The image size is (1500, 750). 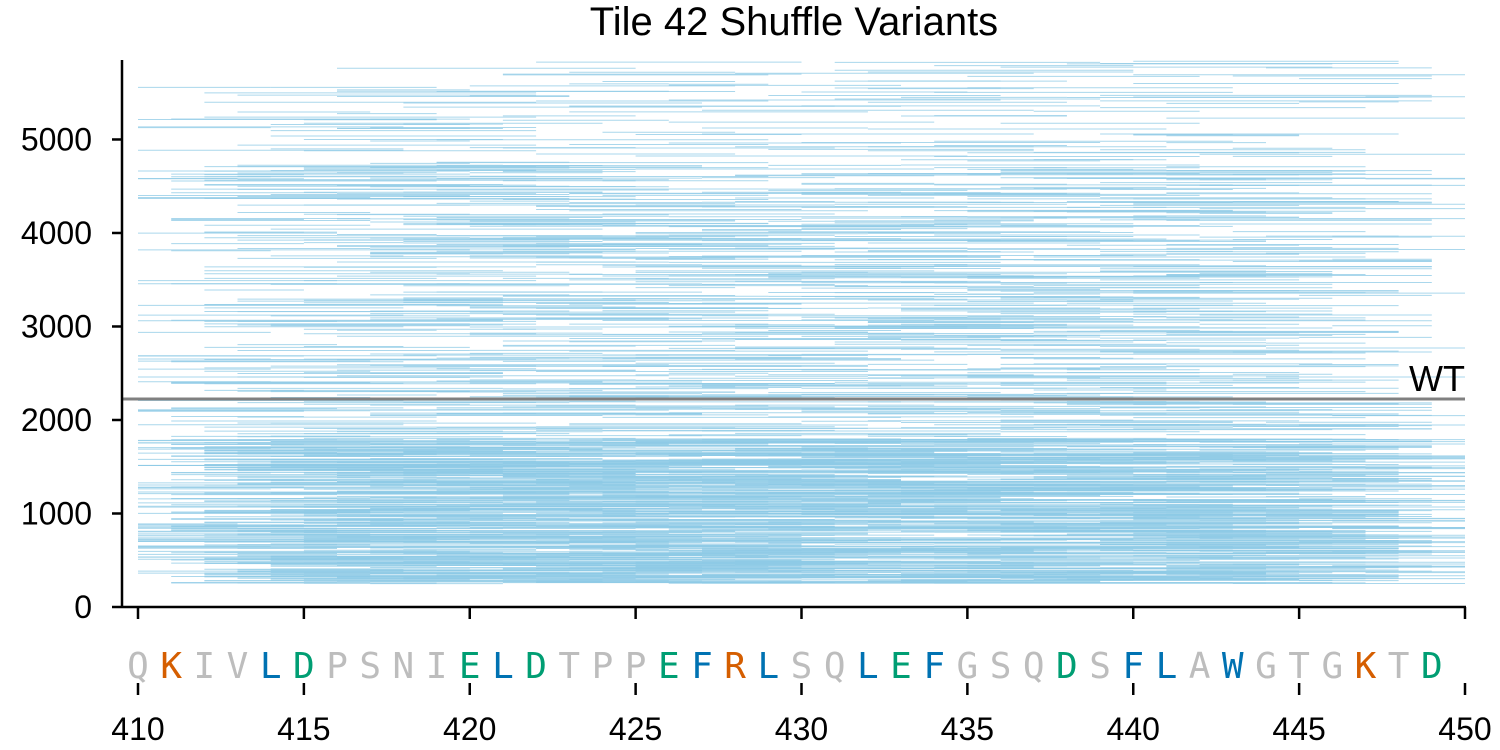 What do you see at coordinates (1133, 729) in the screenshot?
I see `x-tick-label: 440` at bounding box center [1133, 729].